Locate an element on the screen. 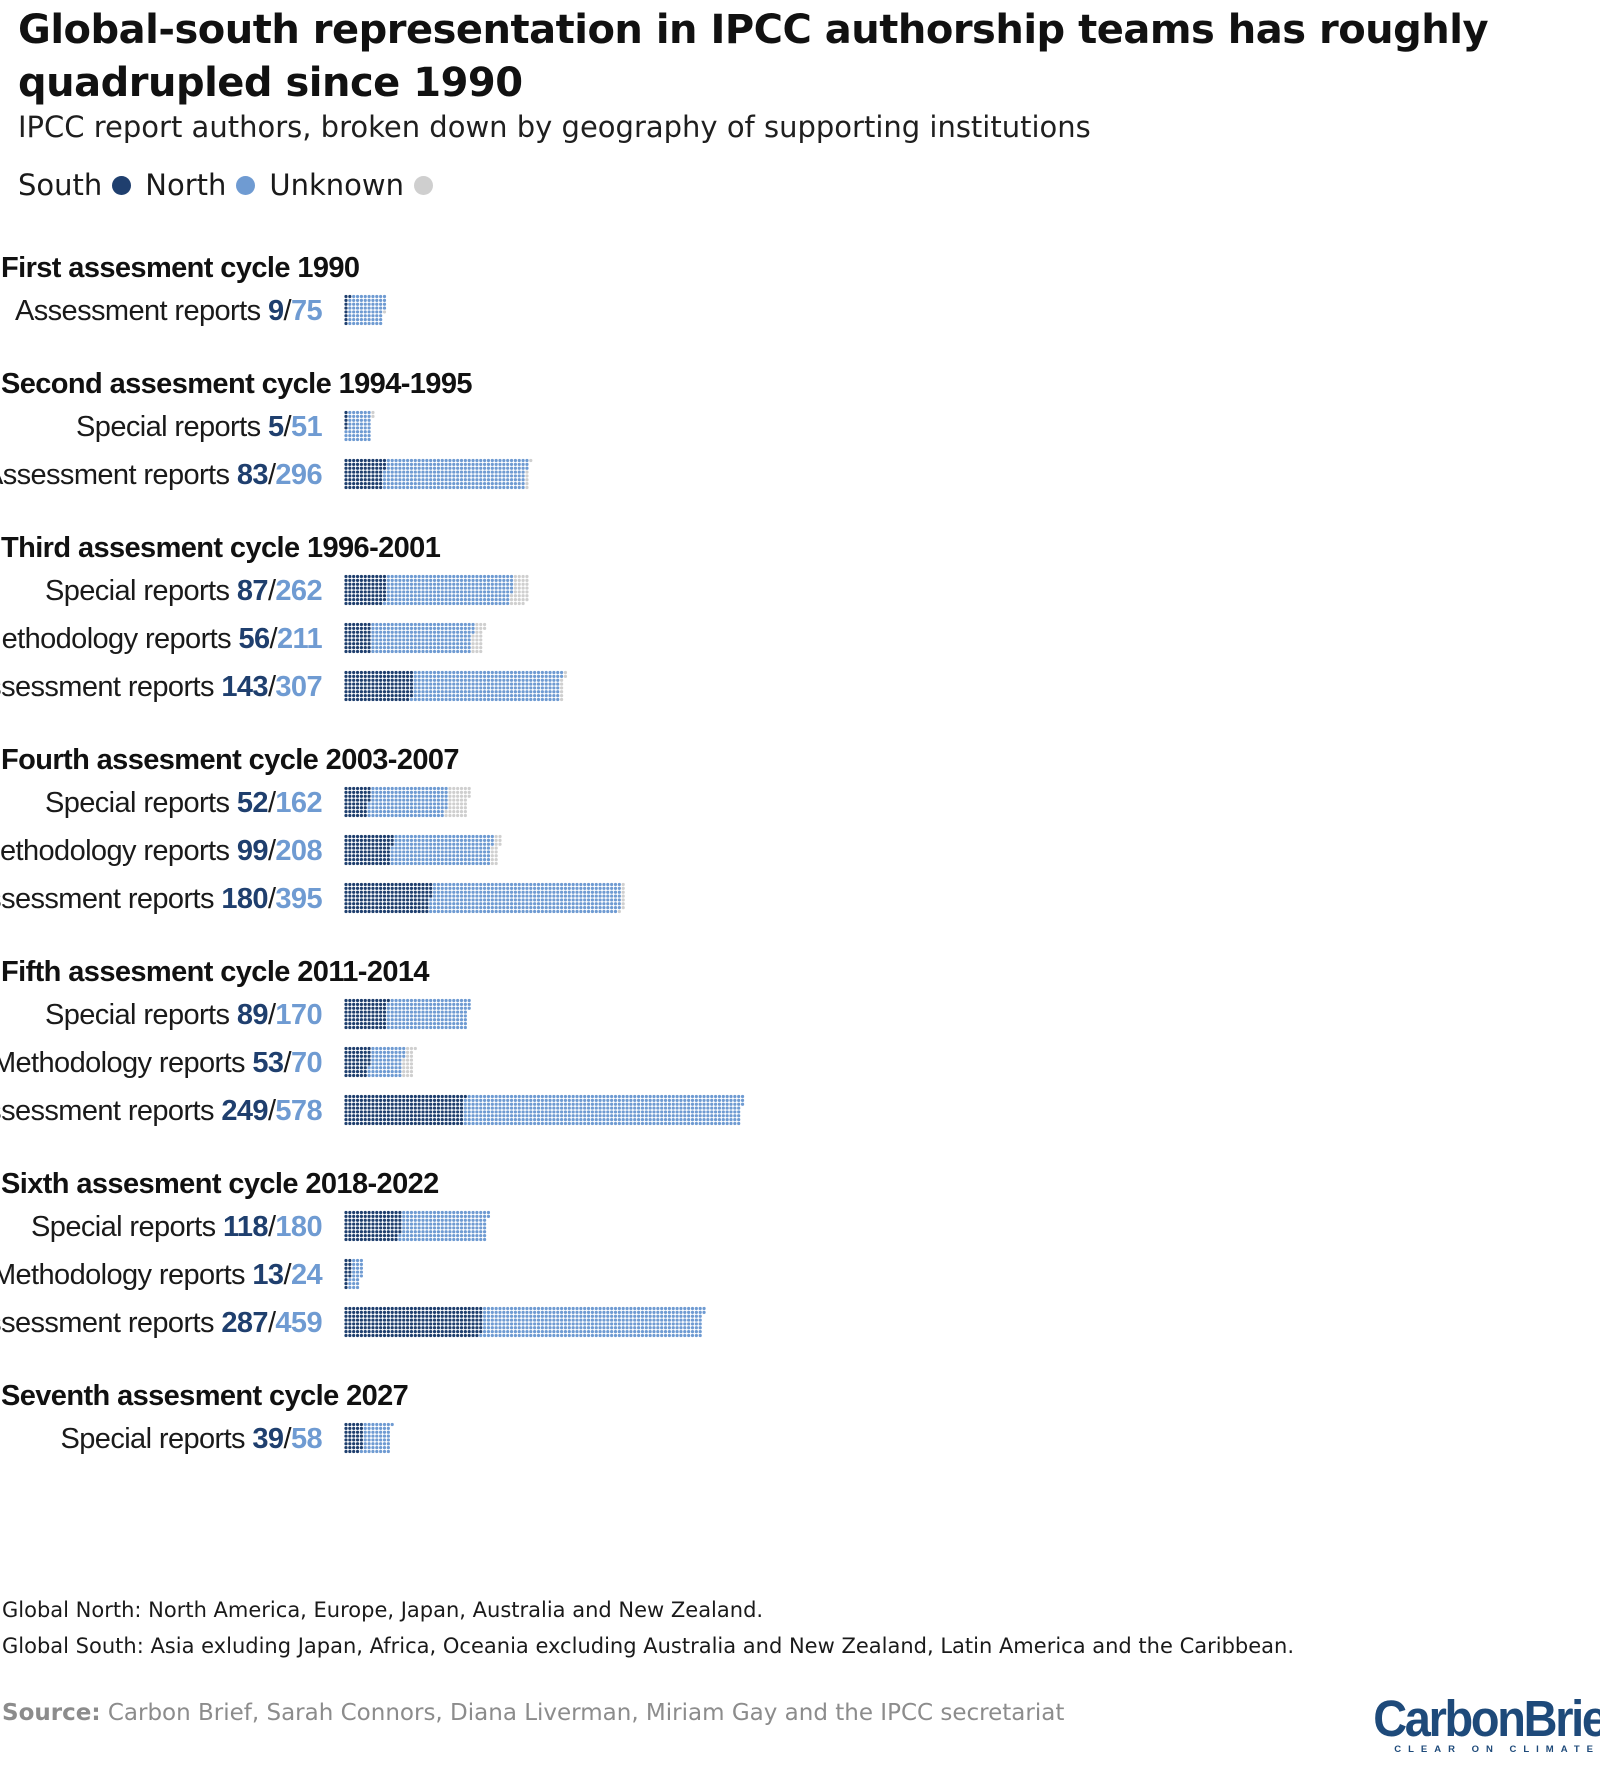  row-label: Special reports 52/162 is located at coordinates (183, 803).